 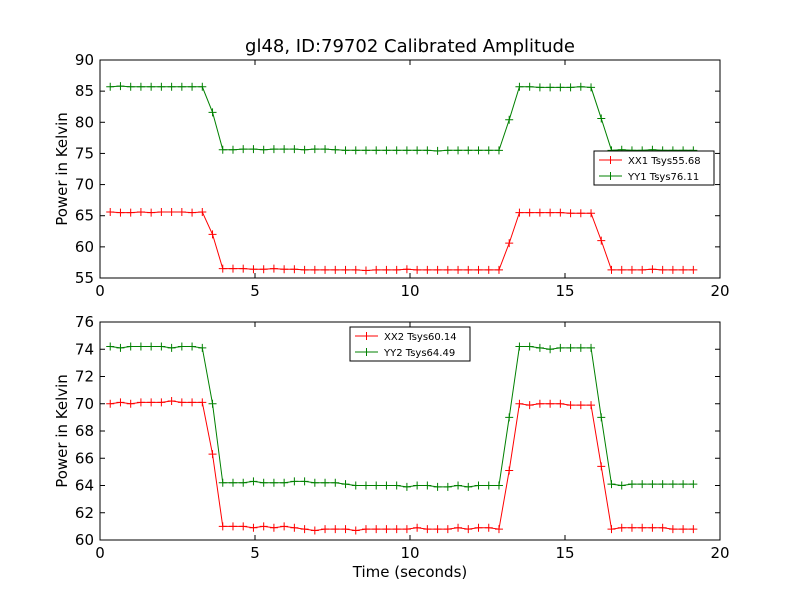 I want to click on y-tick-label: 70, so click(x=84, y=185).